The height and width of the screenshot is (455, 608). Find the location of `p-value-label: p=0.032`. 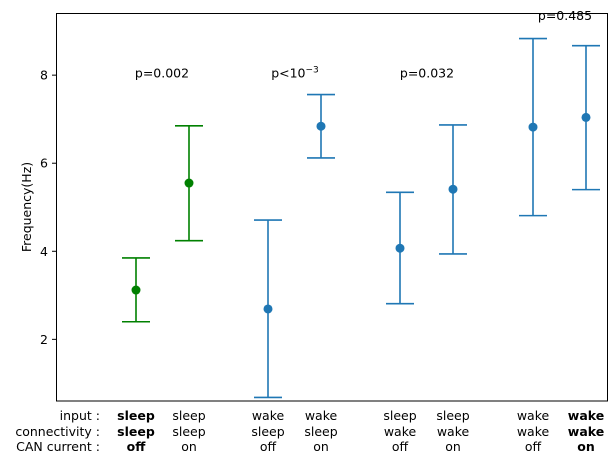

p-value-label: p=0.032 is located at coordinates (427, 72).